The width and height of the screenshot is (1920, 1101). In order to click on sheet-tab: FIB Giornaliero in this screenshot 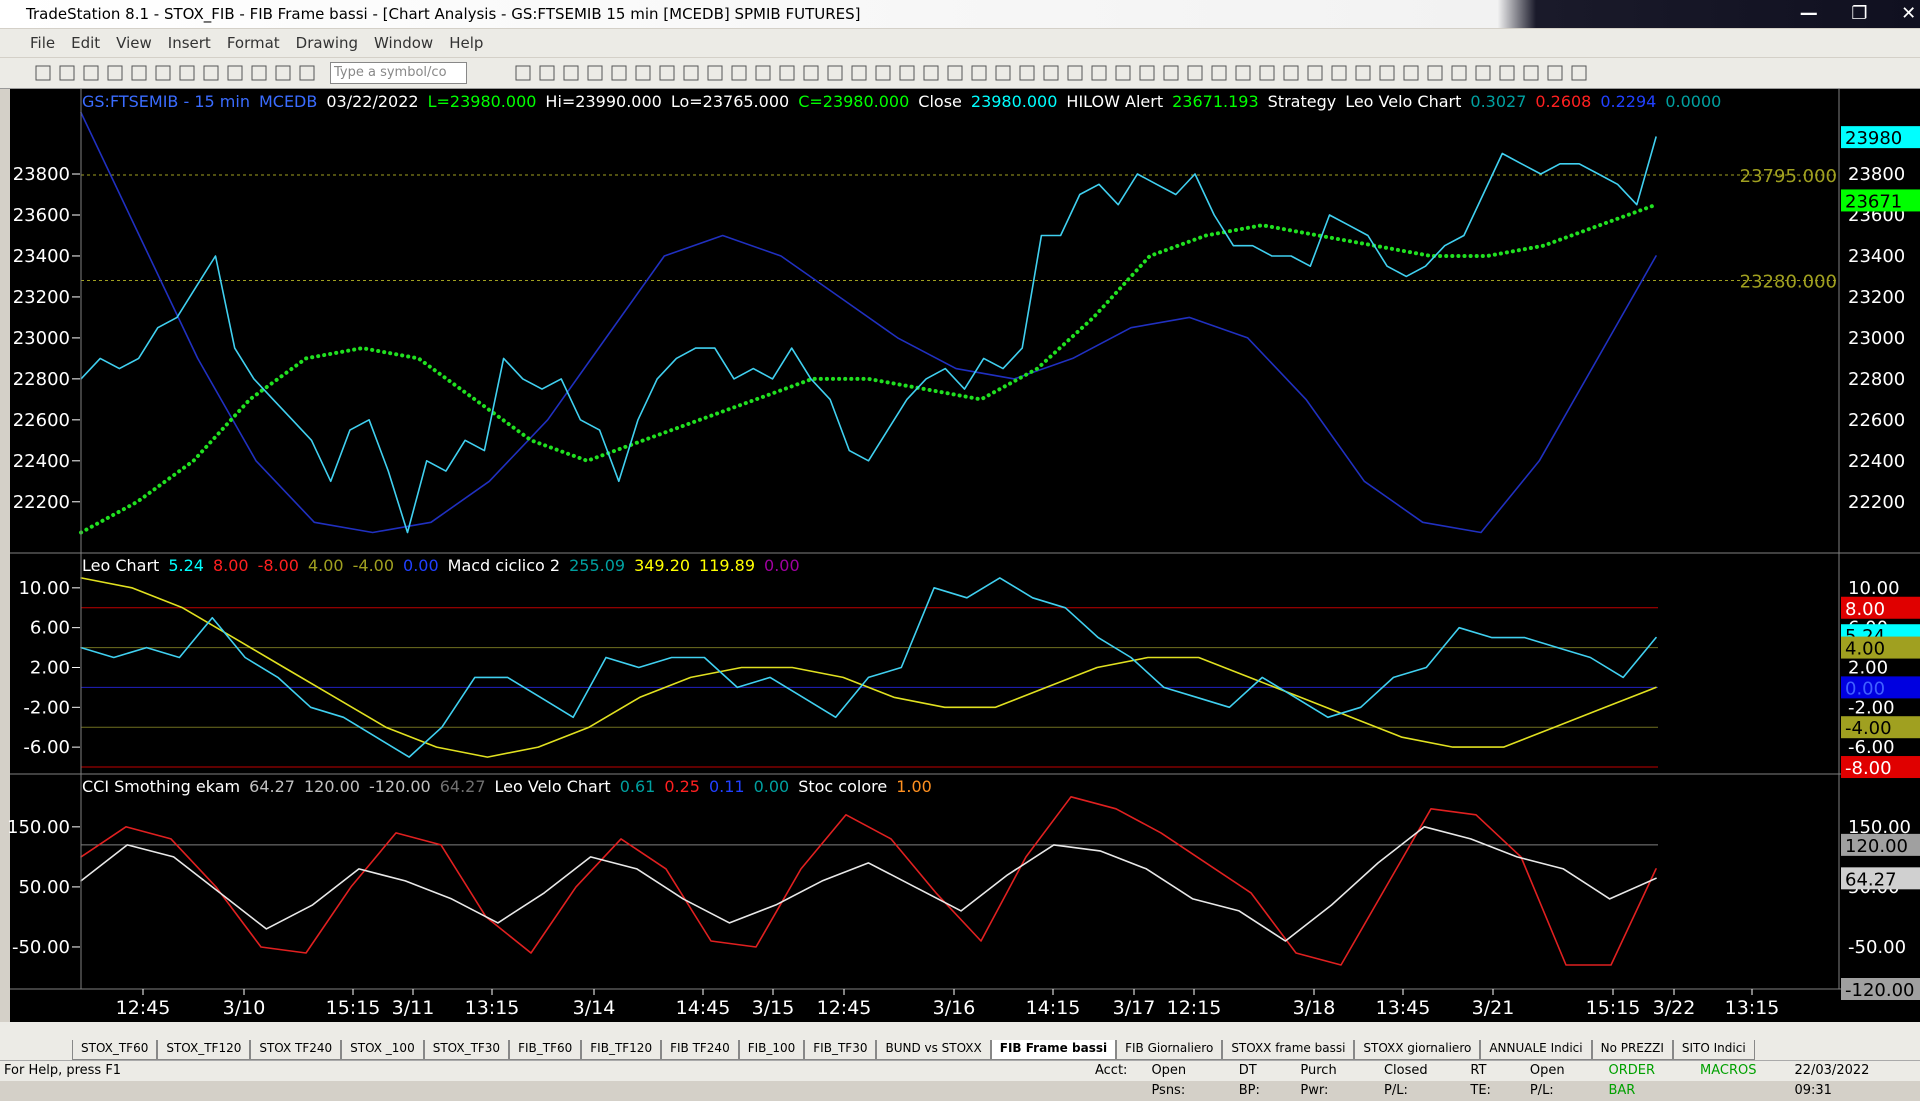, I will do `click(1169, 1050)`.